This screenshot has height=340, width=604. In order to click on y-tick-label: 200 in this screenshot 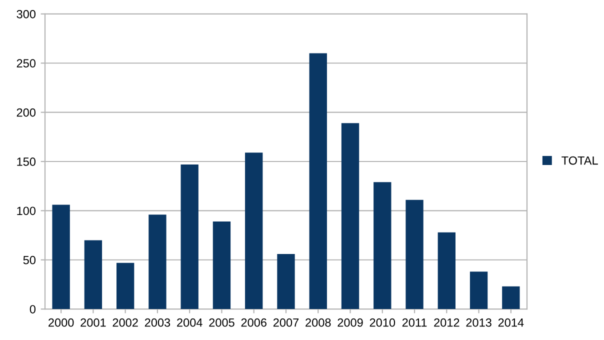, I will do `click(26, 112)`.